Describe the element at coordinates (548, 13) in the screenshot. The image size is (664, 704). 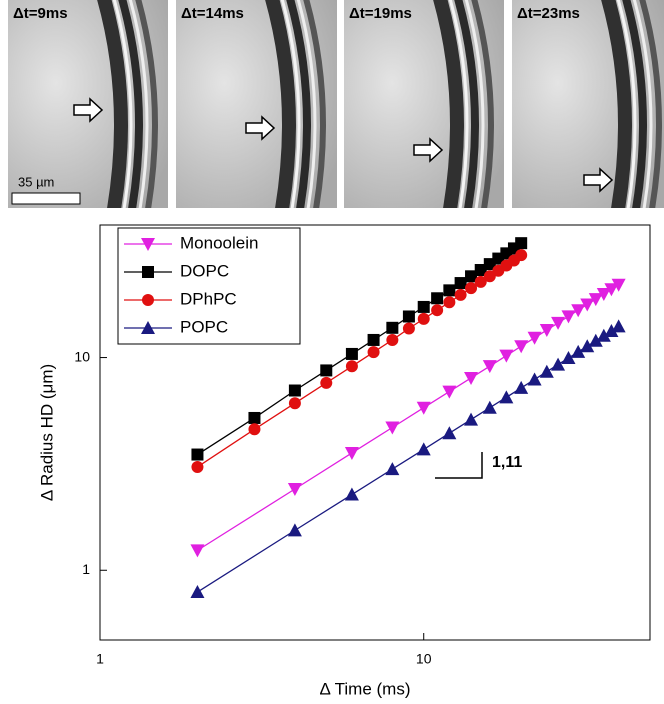
I see `panel-label: Δt=23ms` at that location.